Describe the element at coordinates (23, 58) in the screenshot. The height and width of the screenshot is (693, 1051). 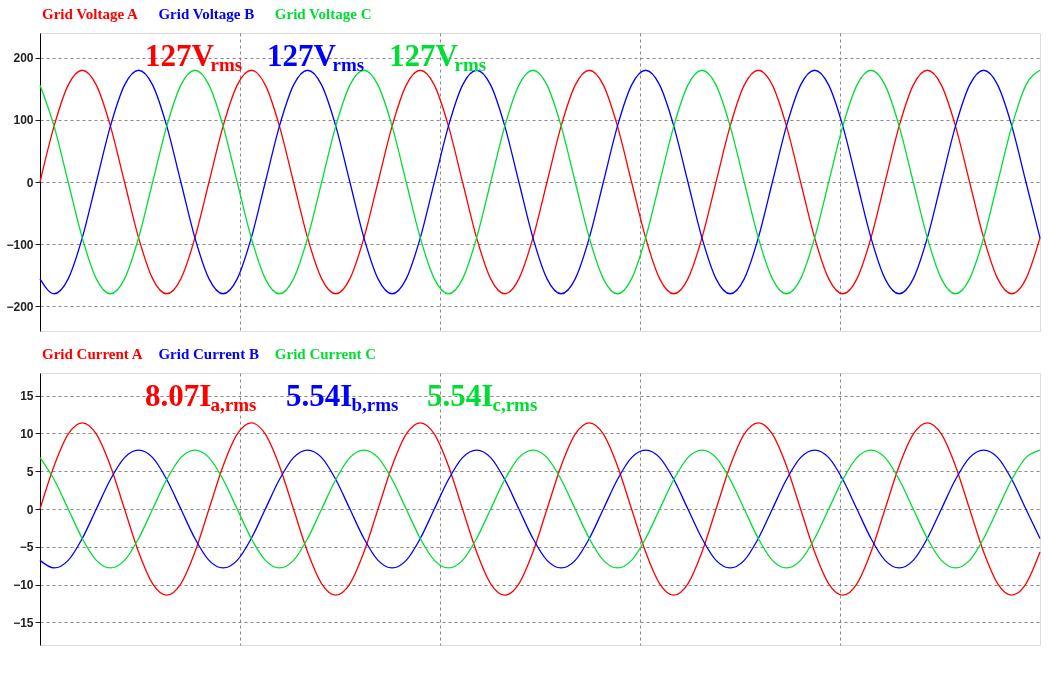
I see `y-tick-label: 200` at that location.